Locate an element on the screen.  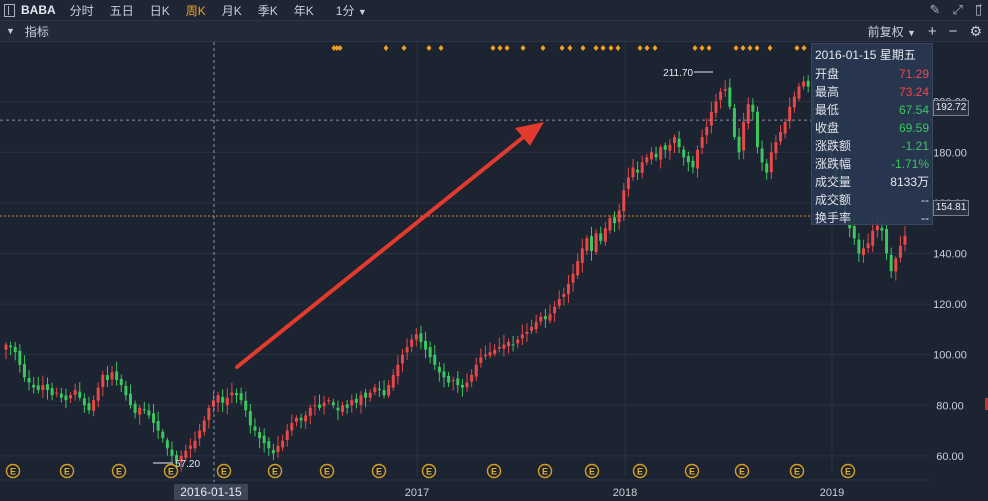
collapse-right-icon: ▯⃗ is located at coordinates (978, 9).